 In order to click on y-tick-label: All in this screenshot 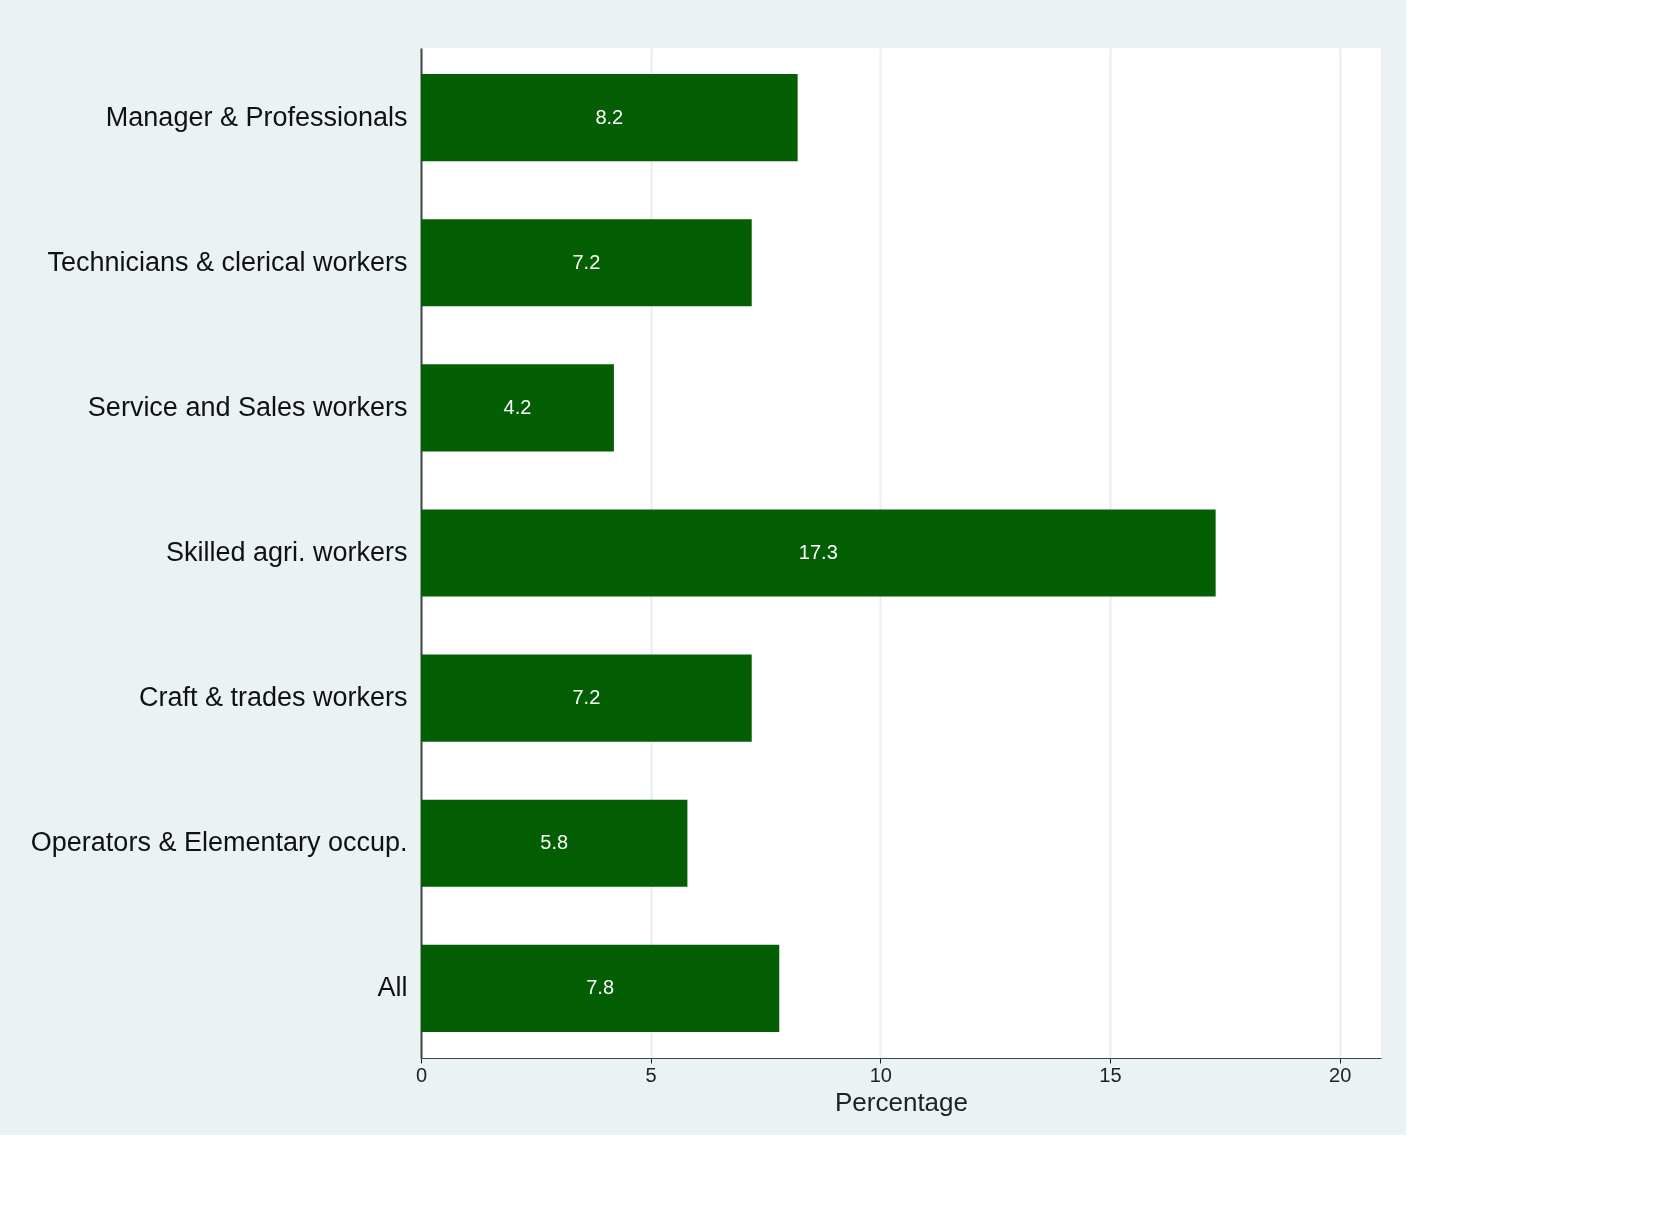, I will do `click(392, 987)`.